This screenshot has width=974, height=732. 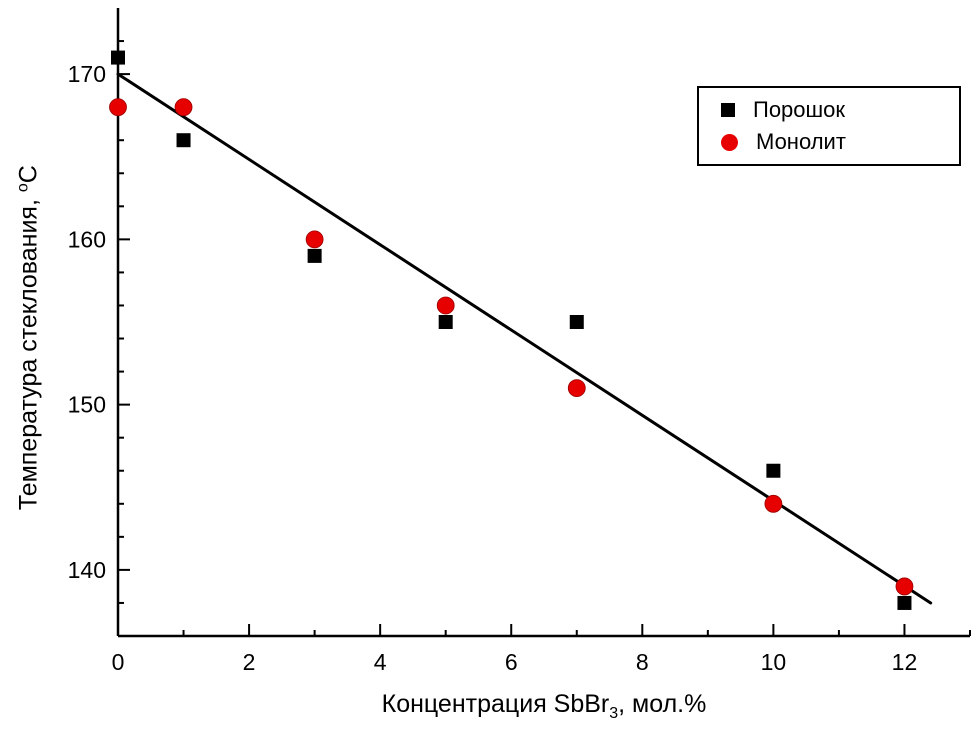 What do you see at coordinates (249, 662) in the screenshot?
I see `svg-text: 2` at bounding box center [249, 662].